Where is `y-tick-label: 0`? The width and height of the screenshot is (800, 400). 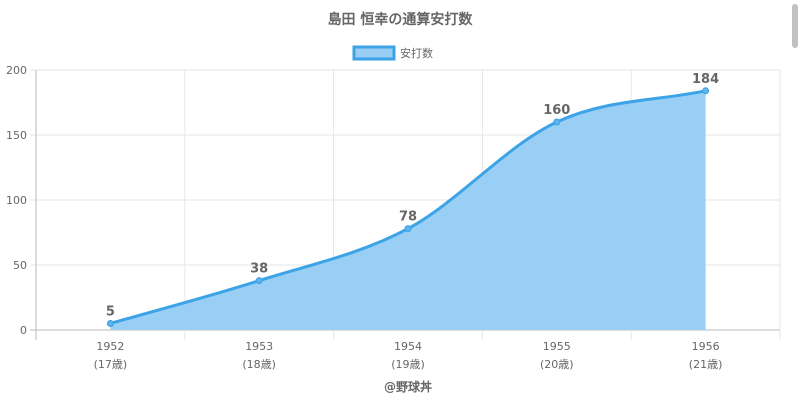 y-tick-label: 0 is located at coordinates (23, 330).